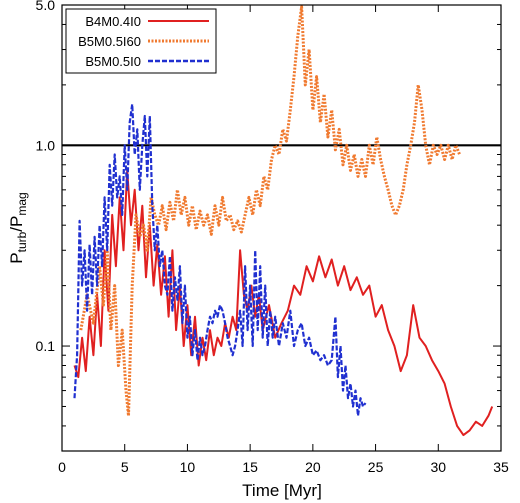  I want to click on legend-label-series-2: B5M0.5I60, so click(109, 41).